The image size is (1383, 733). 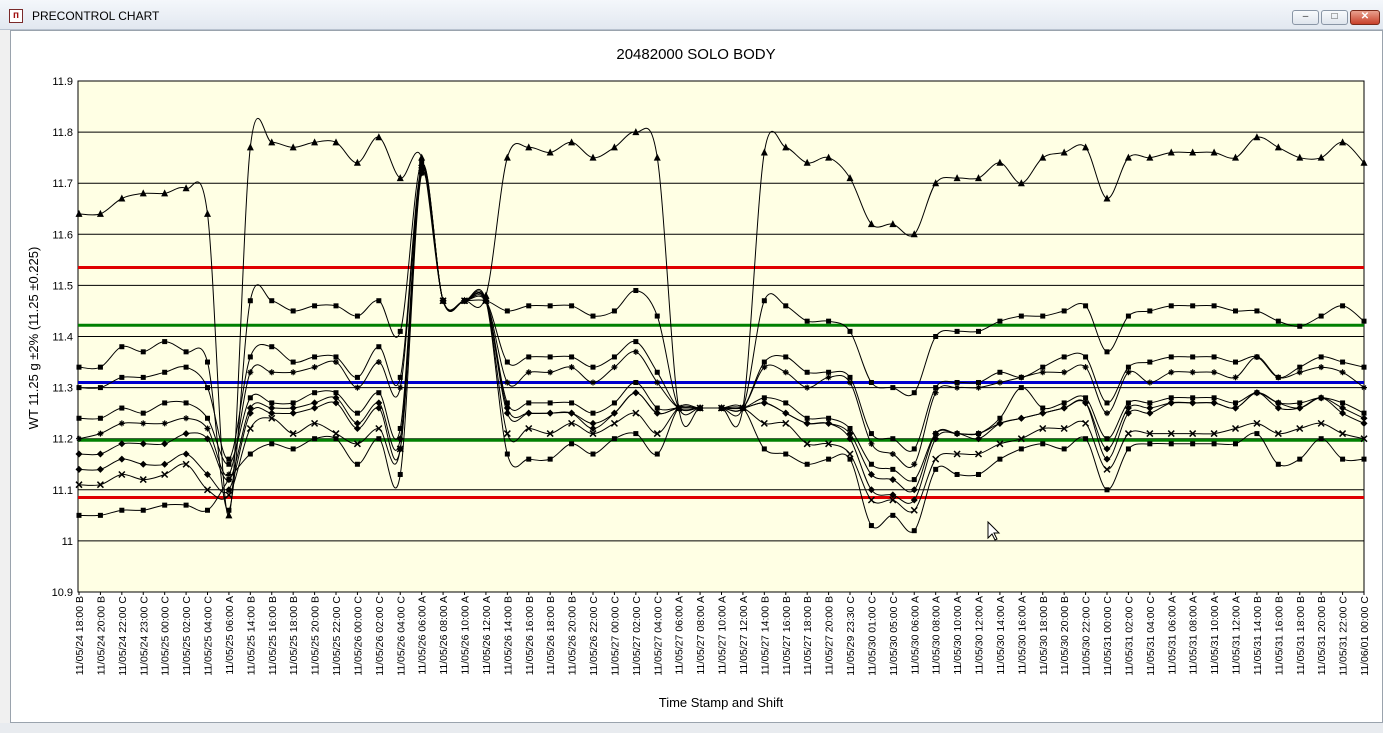 What do you see at coordinates (1322, 635) in the screenshot?
I see `x-tick-label: 11/05/31 20:00 B` at bounding box center [1322, 635].